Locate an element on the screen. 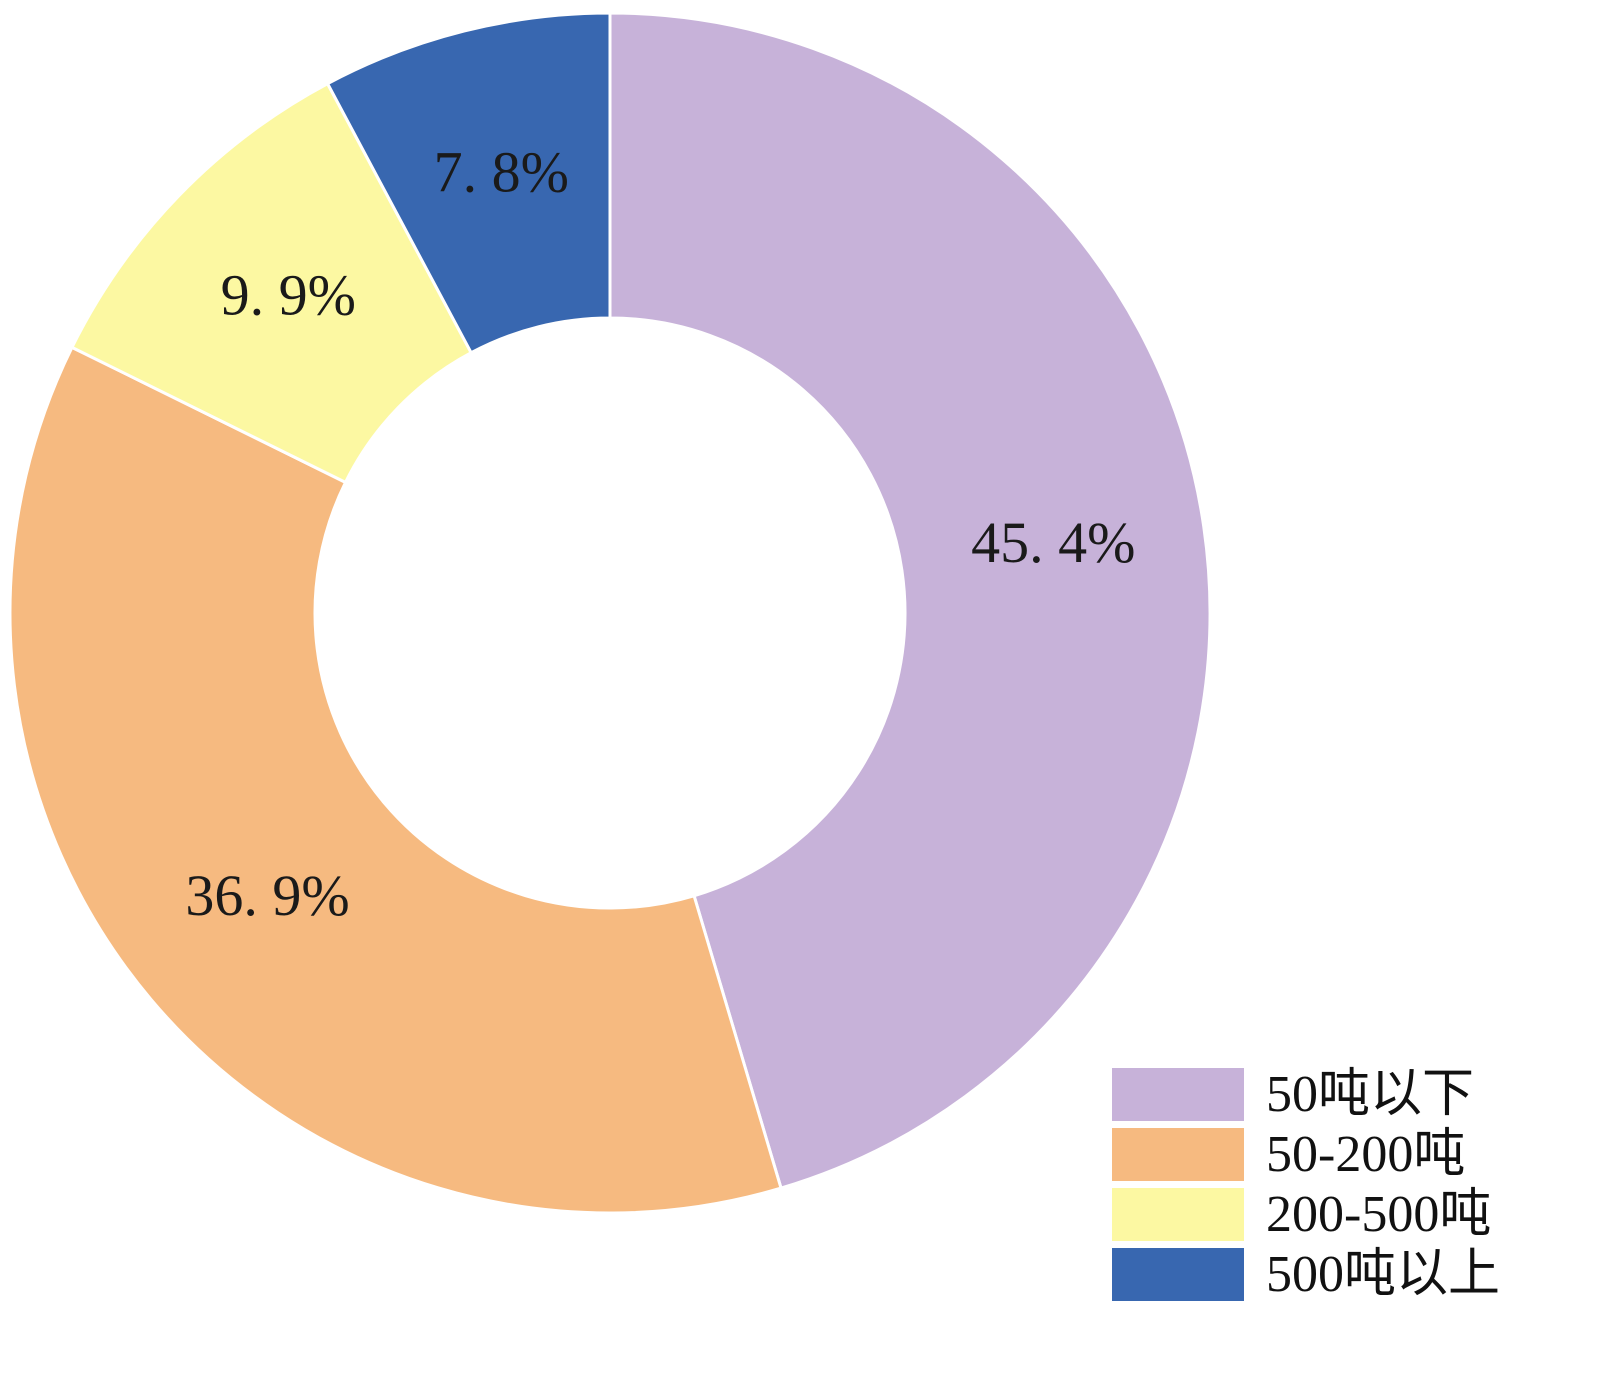  legend-item-2: 200-500吨 is located at coordinates (1306, 1214).